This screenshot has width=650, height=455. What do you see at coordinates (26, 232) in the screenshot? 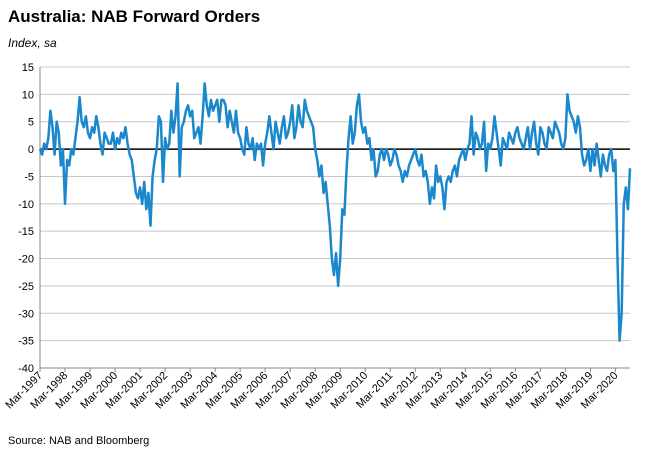
I see `y-tick-label: -15` at bounding box center [26, 232].